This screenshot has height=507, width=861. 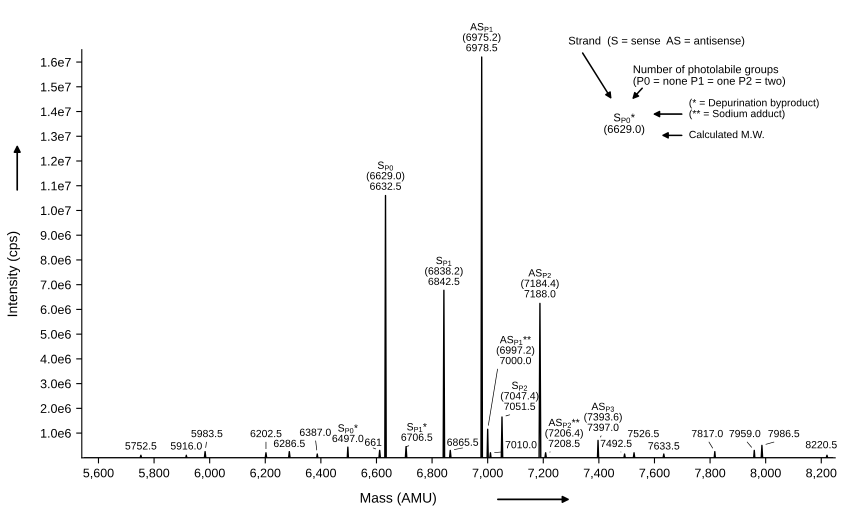 I want to click on annotation: S$_{P1}$* 6706.5, so click(x=416, y=432).